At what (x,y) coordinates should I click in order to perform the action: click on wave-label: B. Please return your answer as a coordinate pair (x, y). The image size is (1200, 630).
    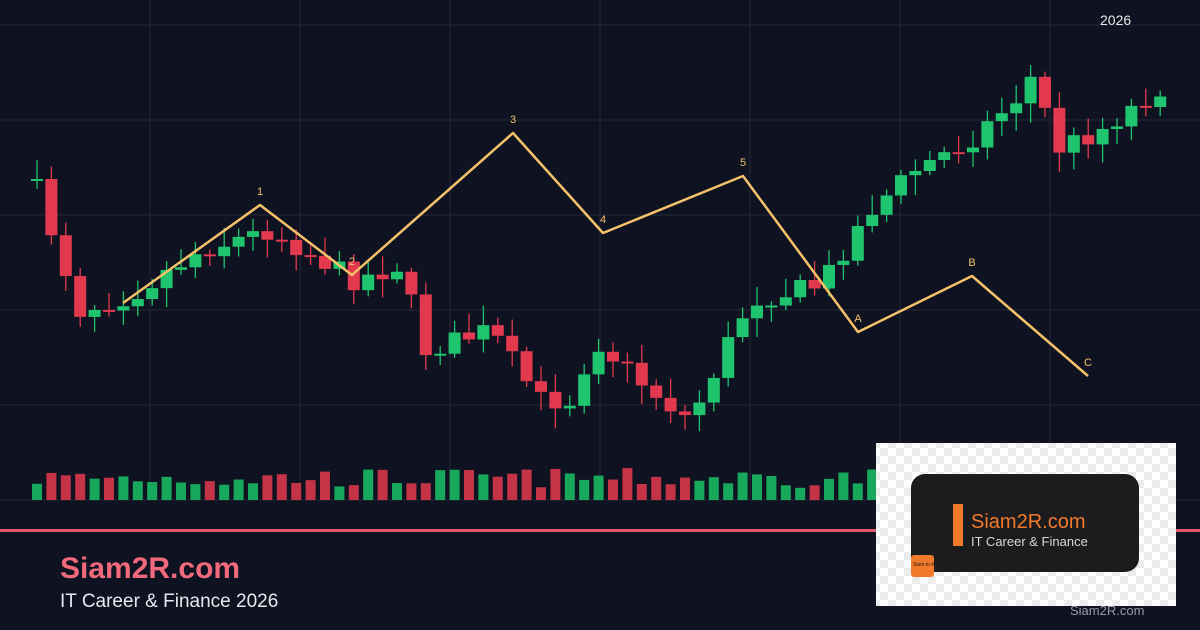
    Looking at the image, I should click on (971, 263).